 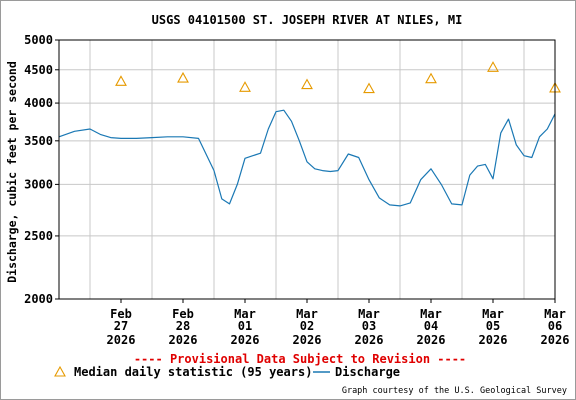 I want to click on legend-label-discharge: Discharge, so click(x=367, y=372).